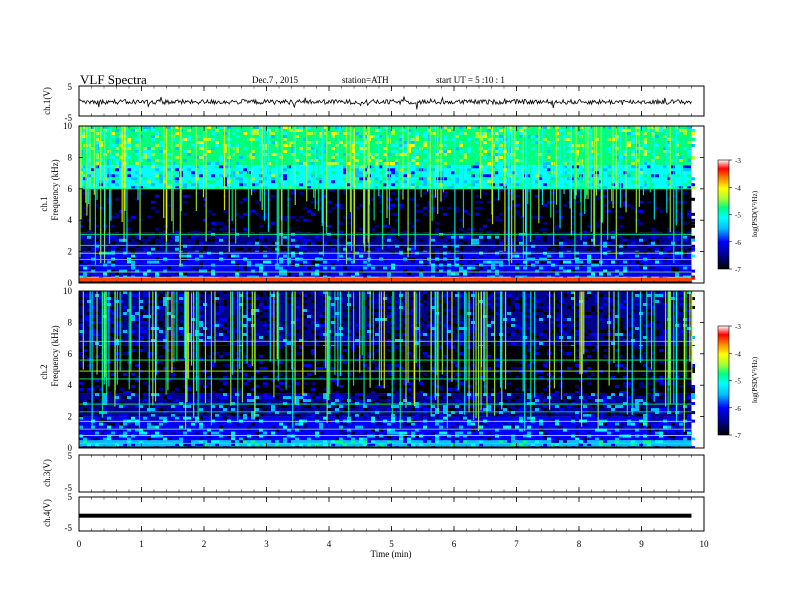 This screenshot has width=792, height=612. I want to click on ch4-waveform-line, so click(385, 515).